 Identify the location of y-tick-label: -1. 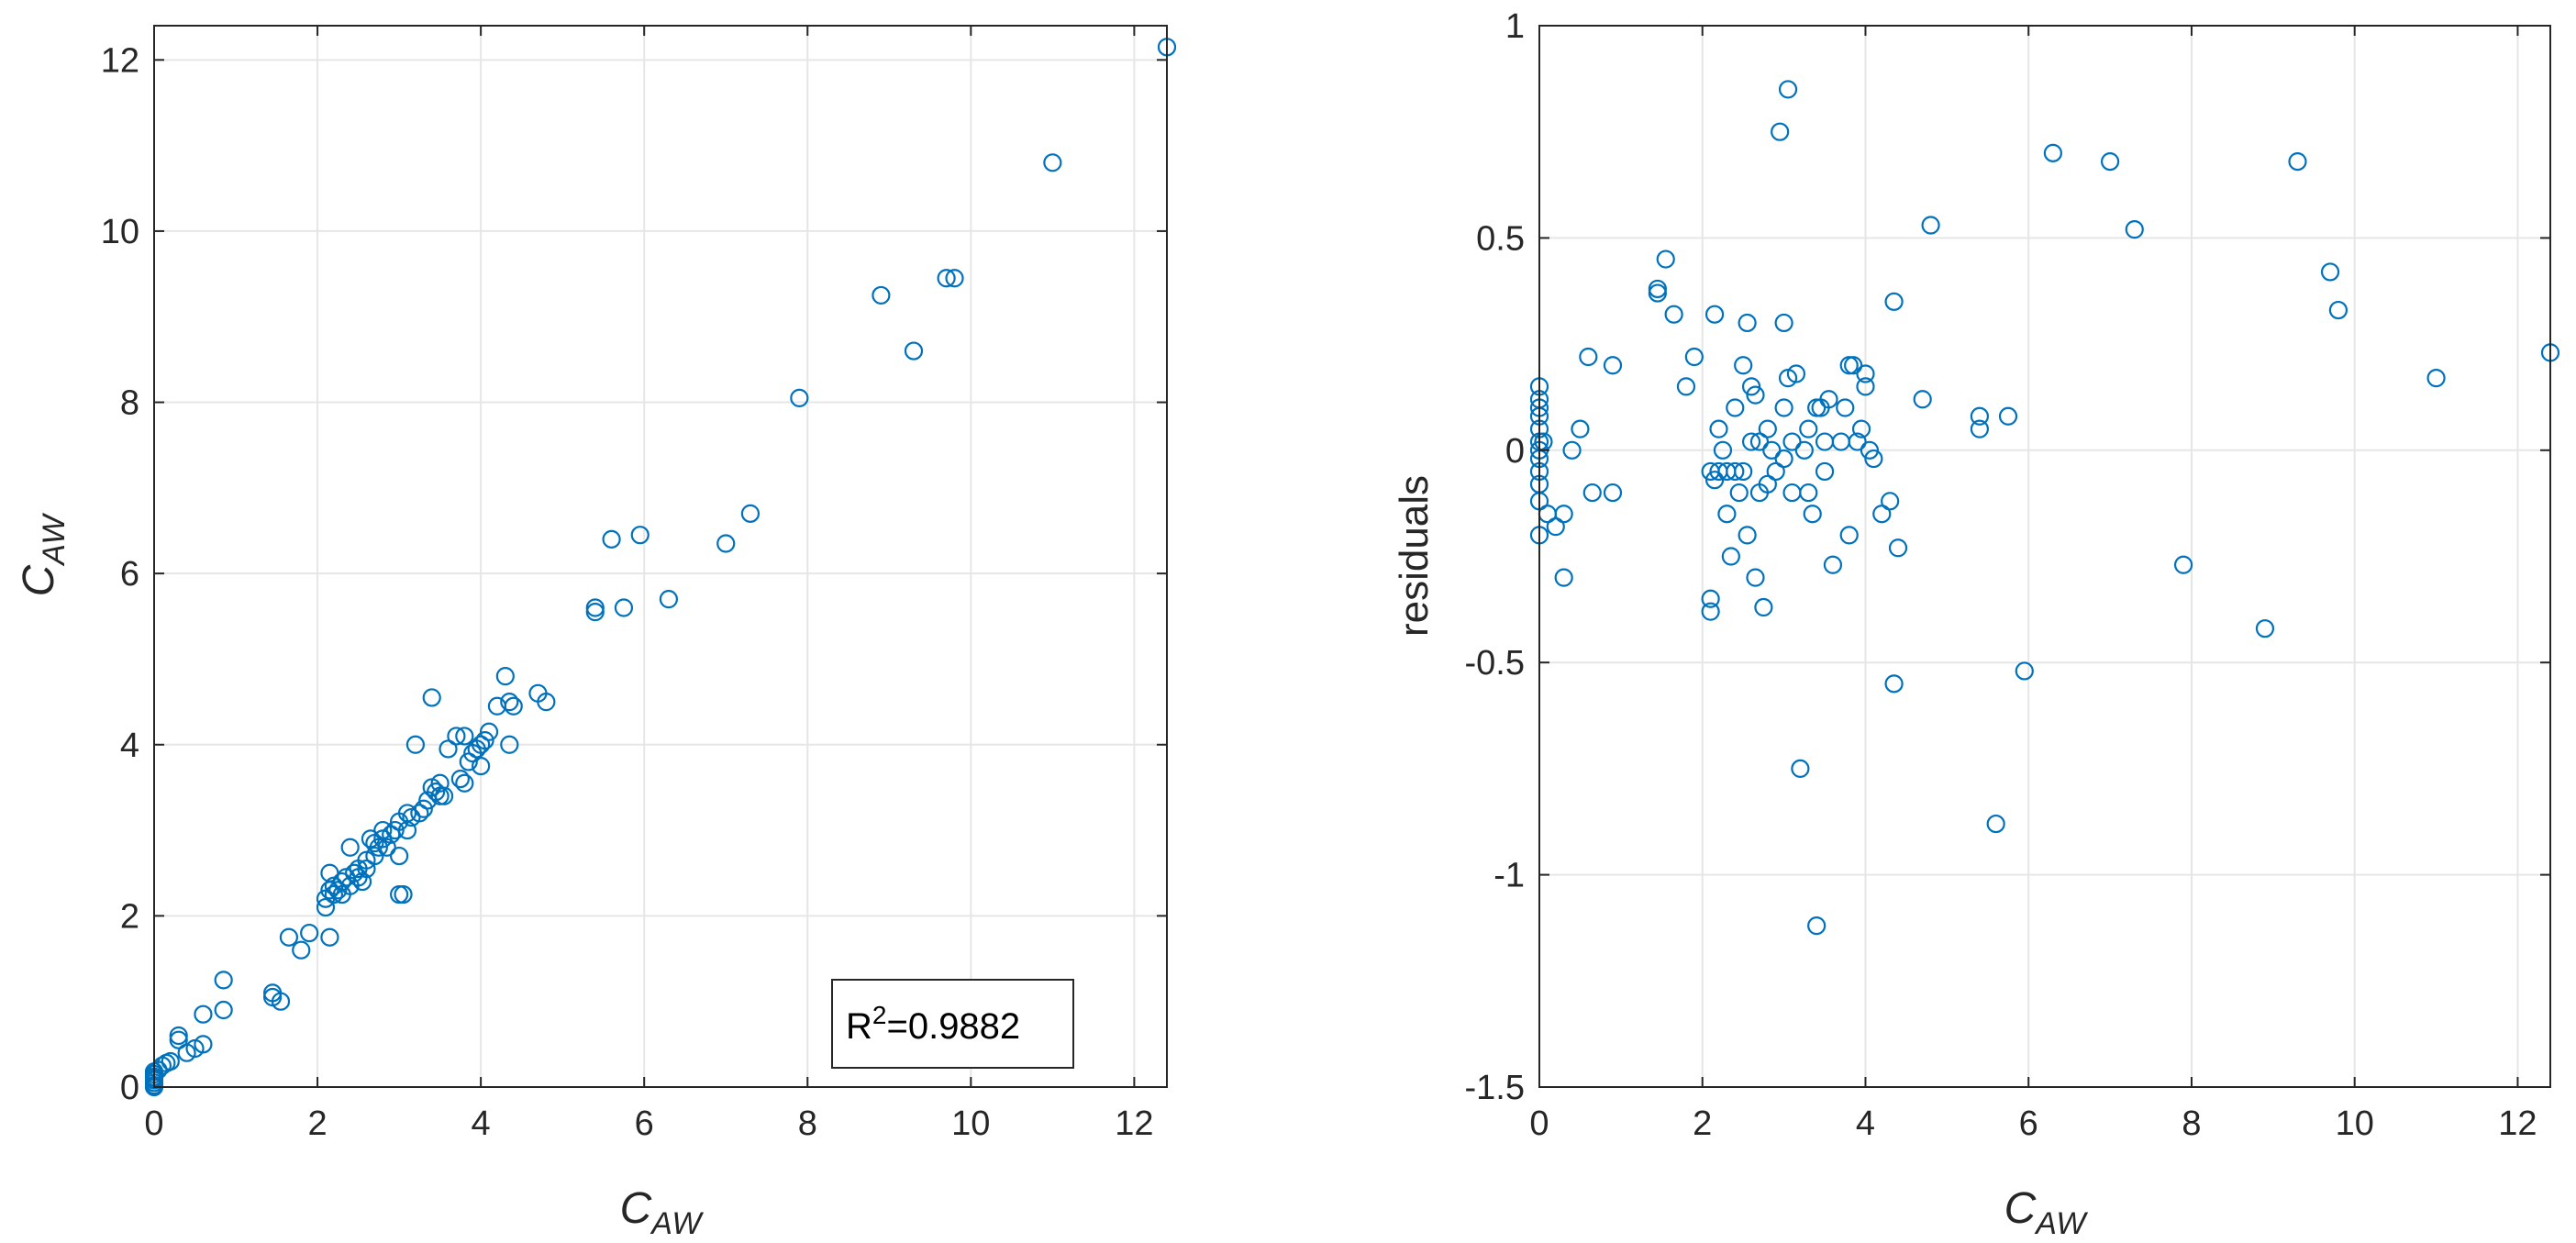
(1509, 876).